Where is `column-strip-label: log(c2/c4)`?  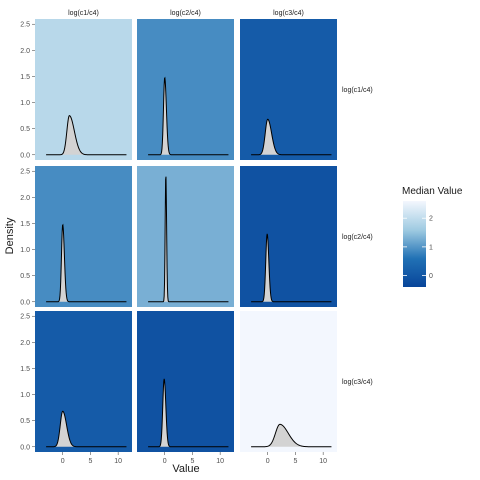
column-strip-label: log(c2/c4) is located at coordinates (185, 13).